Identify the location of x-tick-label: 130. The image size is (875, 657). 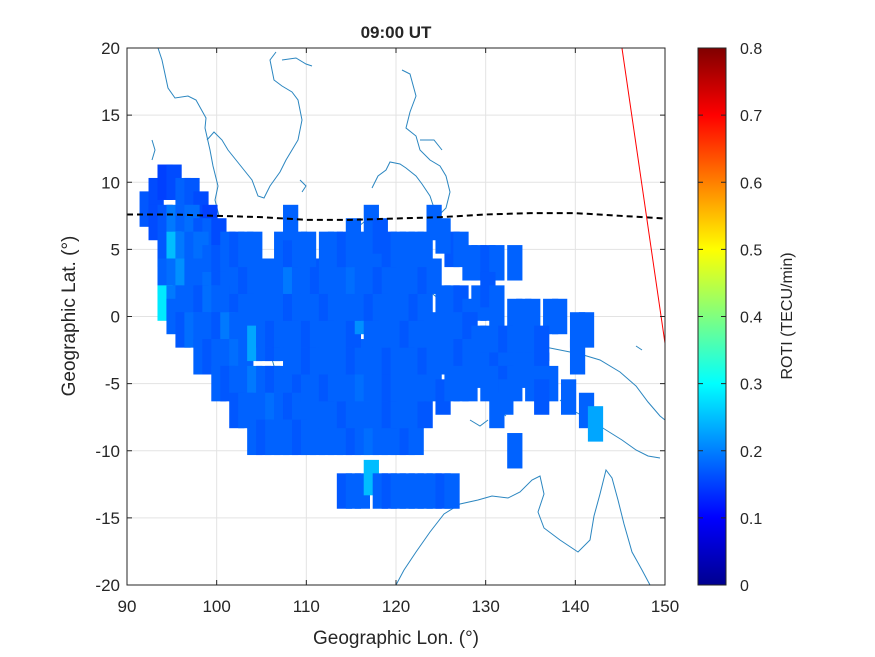
(485, 606).